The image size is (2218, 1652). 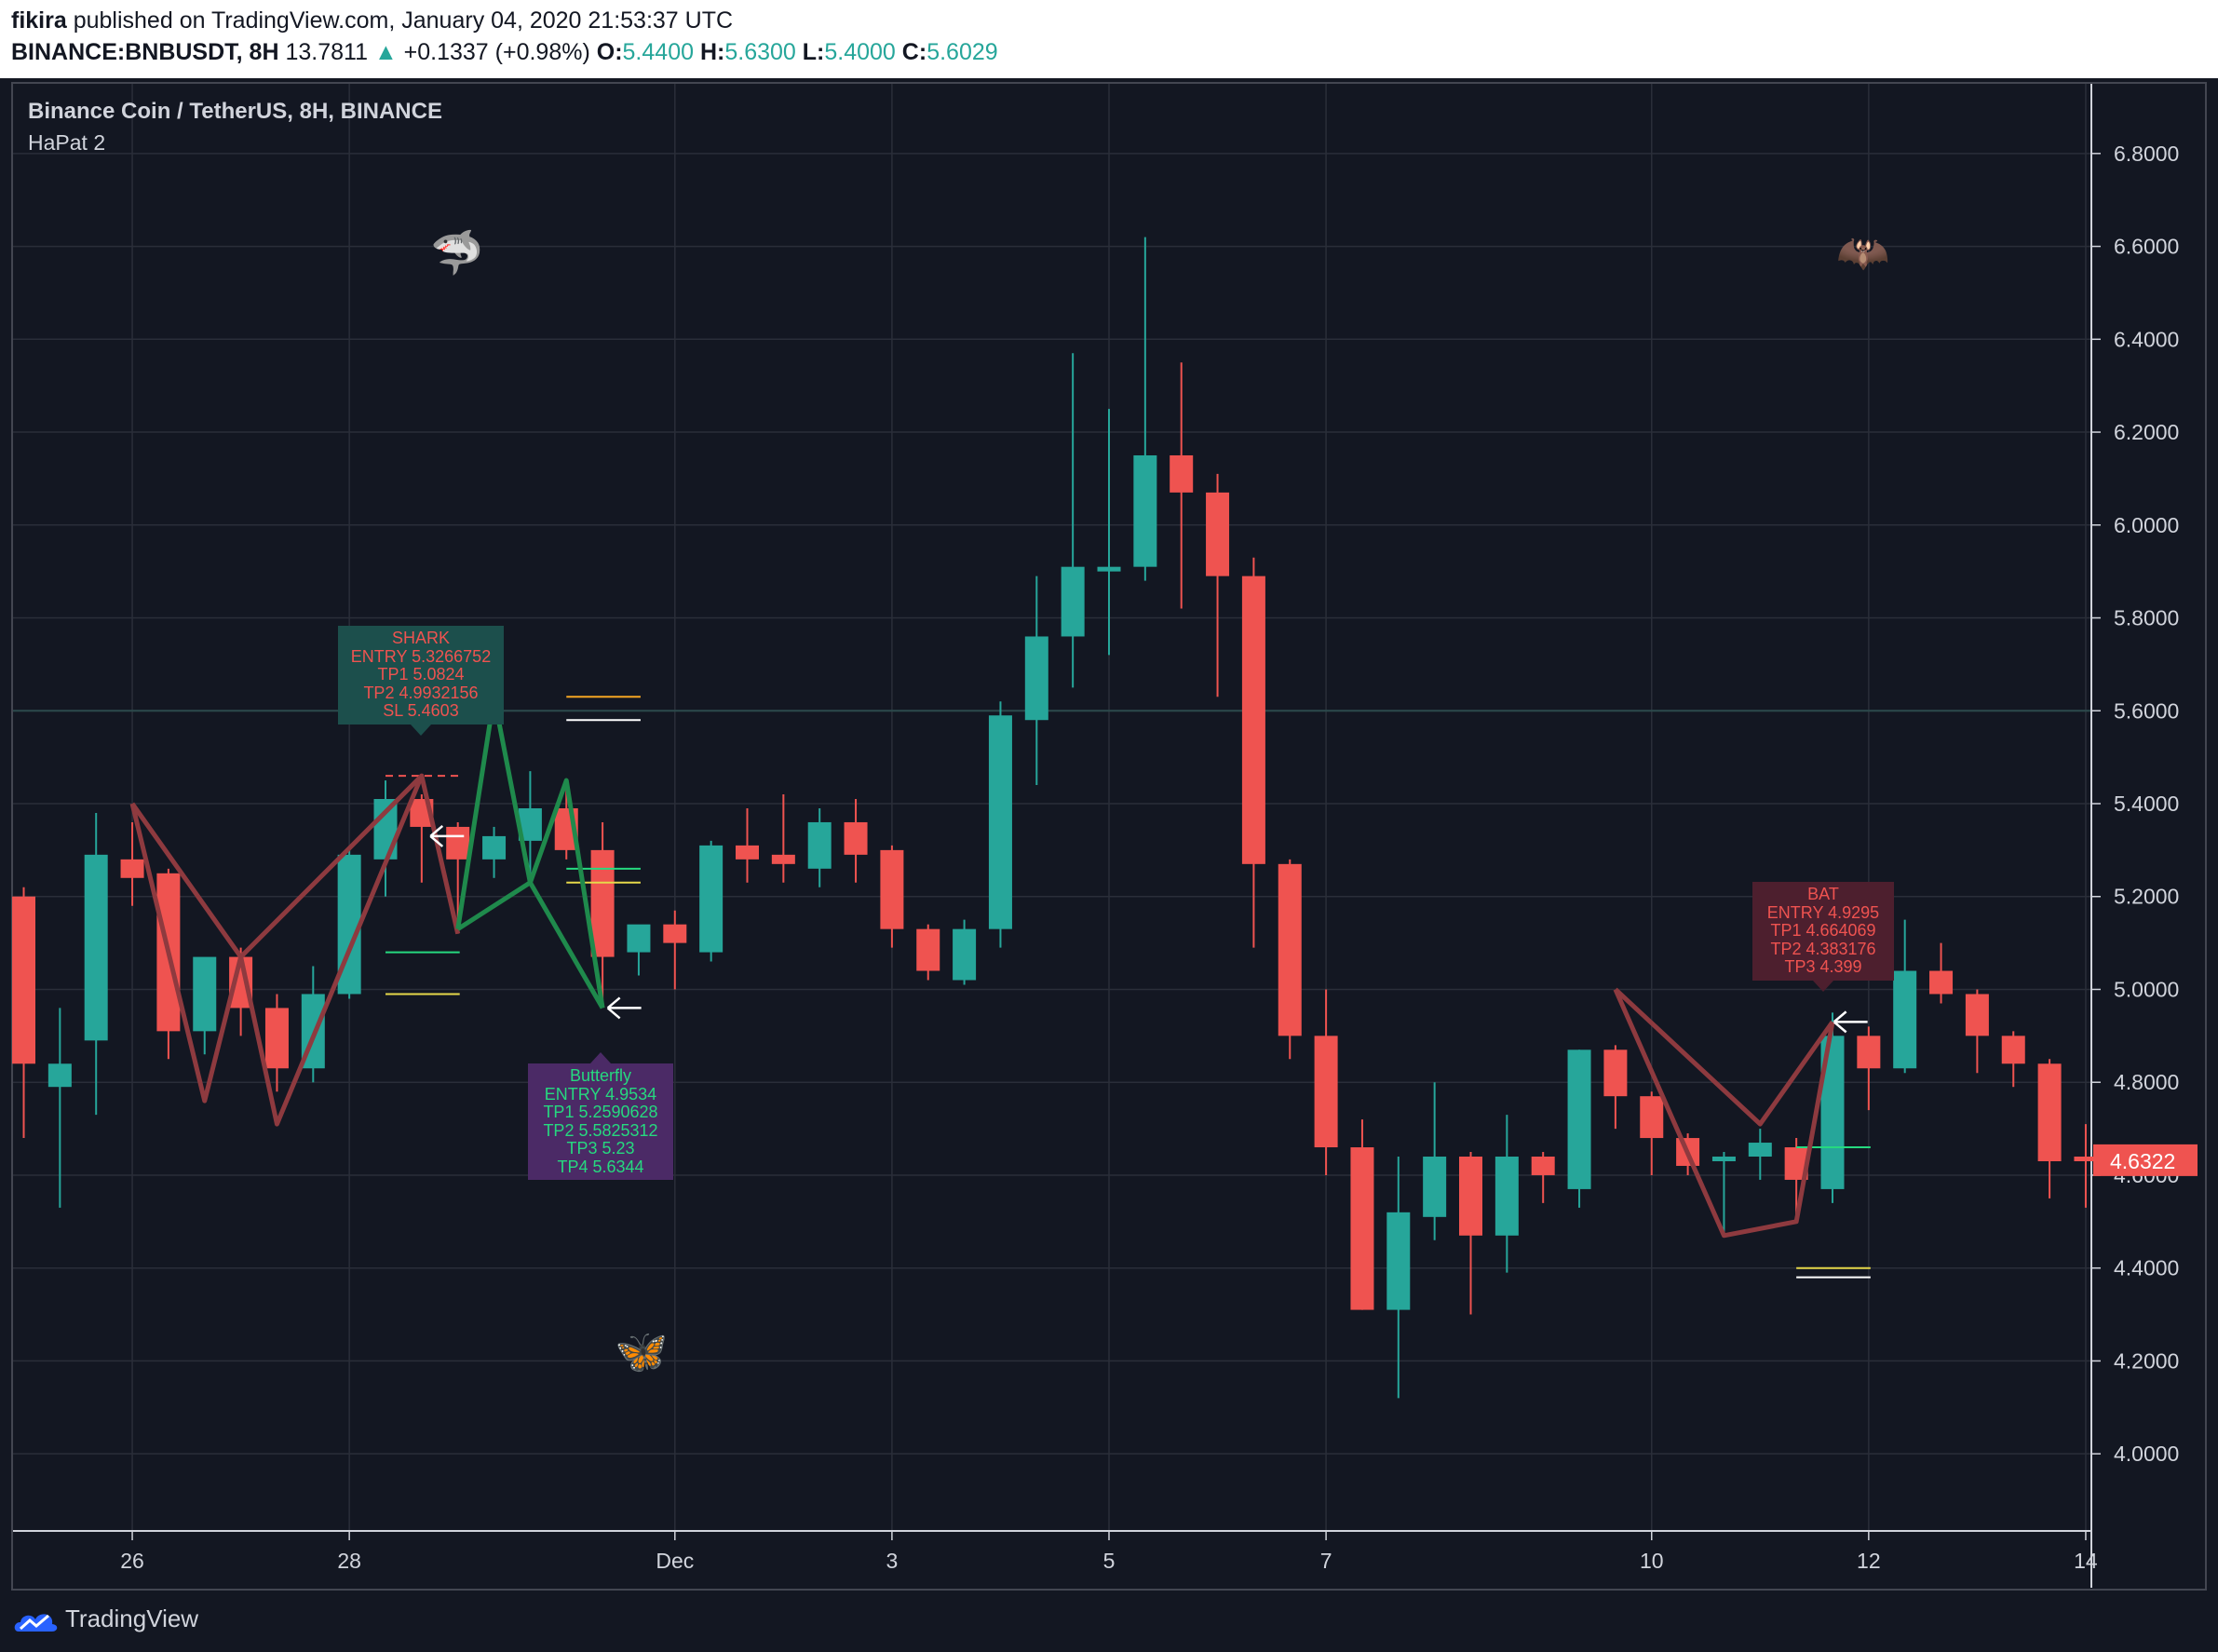 What do you see at coordinates (67, 142) in the screenshot?
I see `indicator-legend: HaPat 2` at bounding box center [67, 142].